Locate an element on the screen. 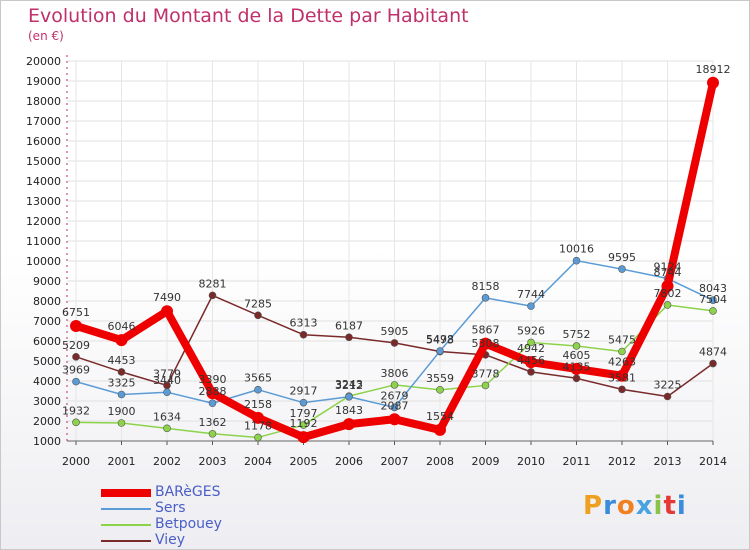 The height and width of the screenshot is (550, 750). data-label: 1178 is located at coordinates (258, 425).